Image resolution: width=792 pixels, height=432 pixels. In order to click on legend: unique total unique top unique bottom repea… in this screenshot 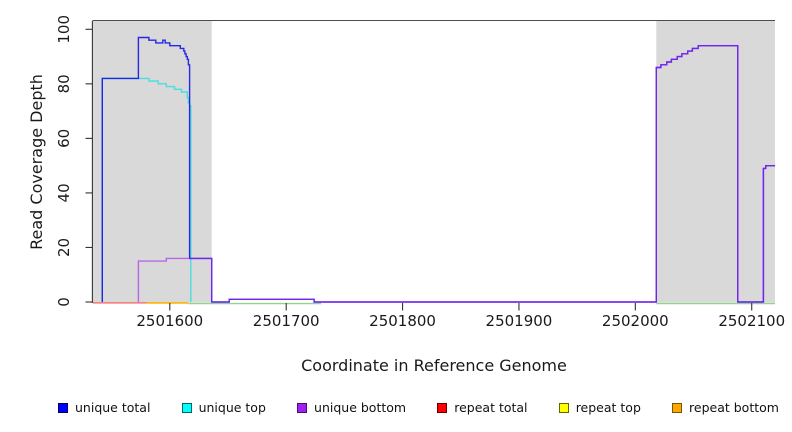, I will do `click(418, 408)`.